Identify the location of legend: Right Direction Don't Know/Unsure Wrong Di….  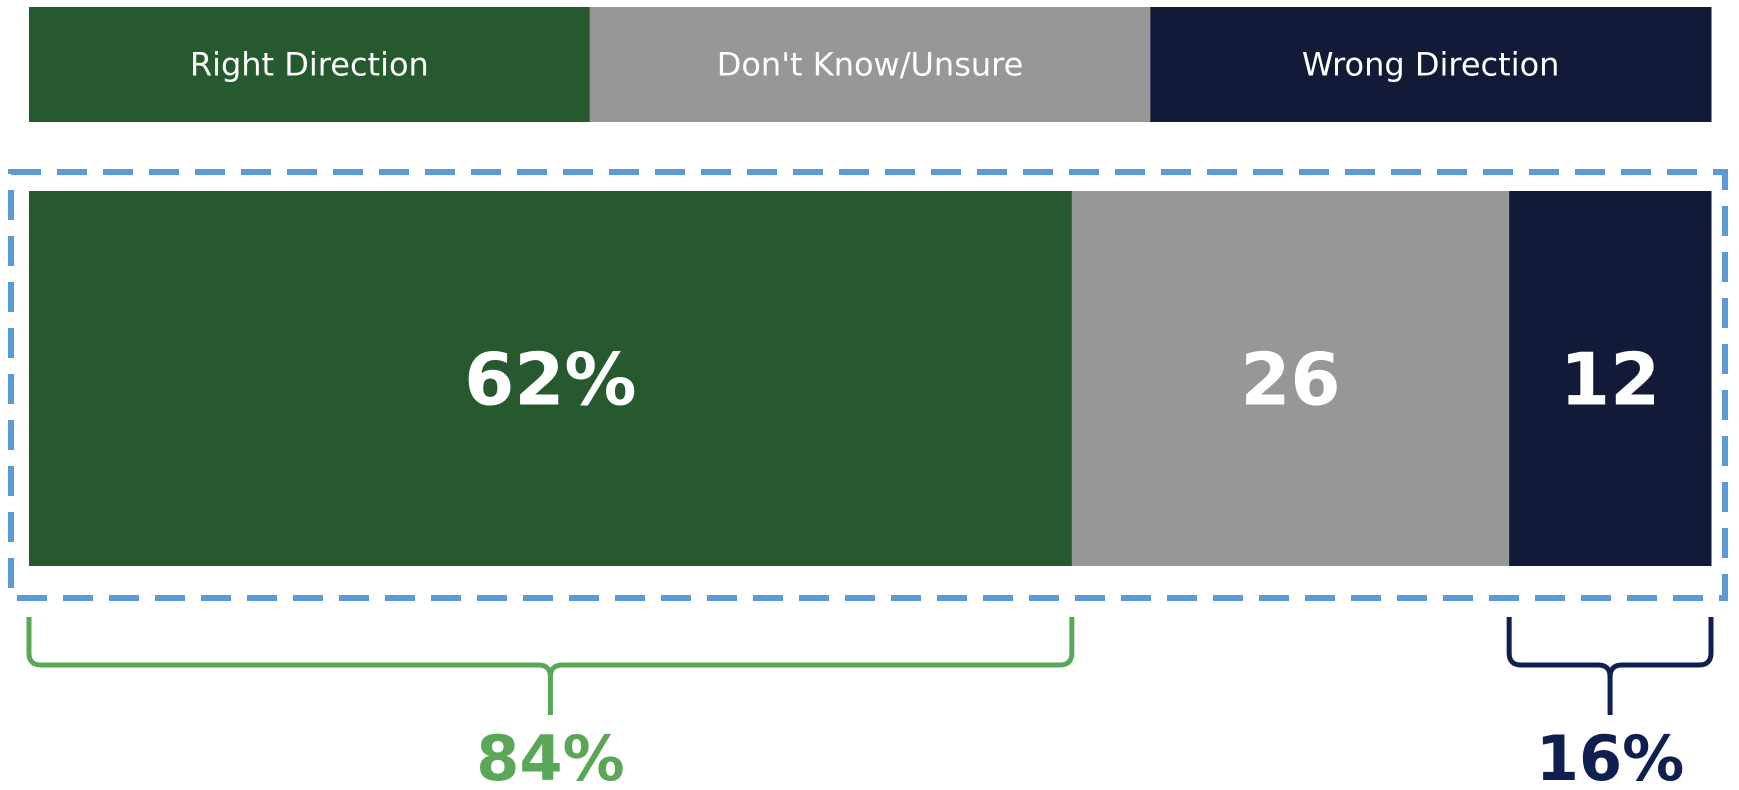
(870, 64).